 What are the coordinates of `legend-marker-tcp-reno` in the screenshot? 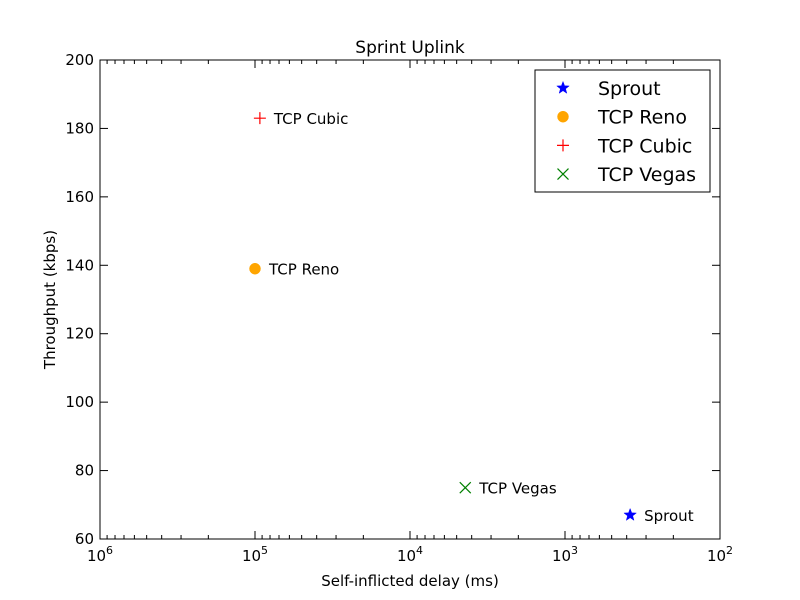 It's located at (563, 116).